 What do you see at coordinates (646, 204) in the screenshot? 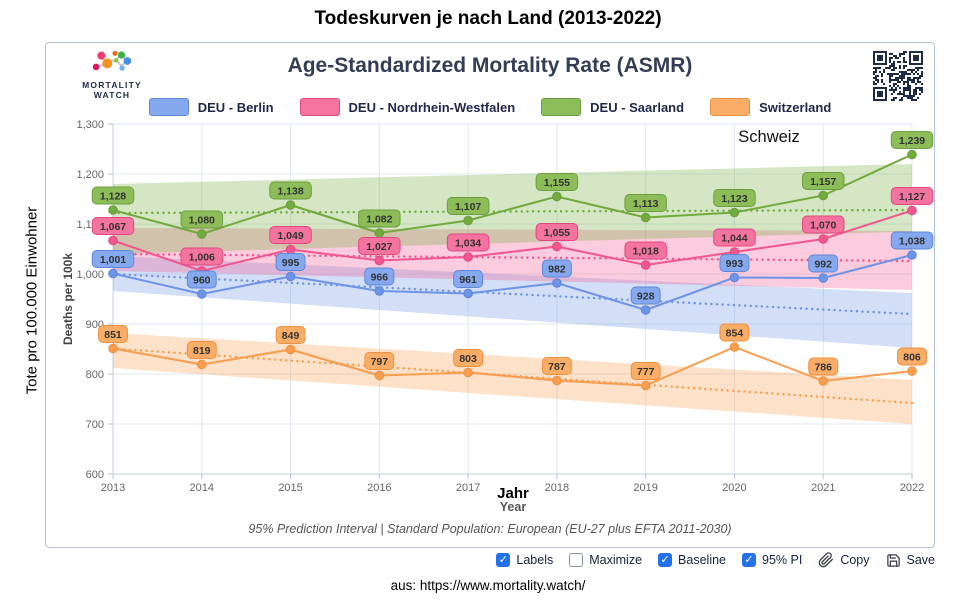
I see `data-label: 1,113` at bounding box center [646, 204].